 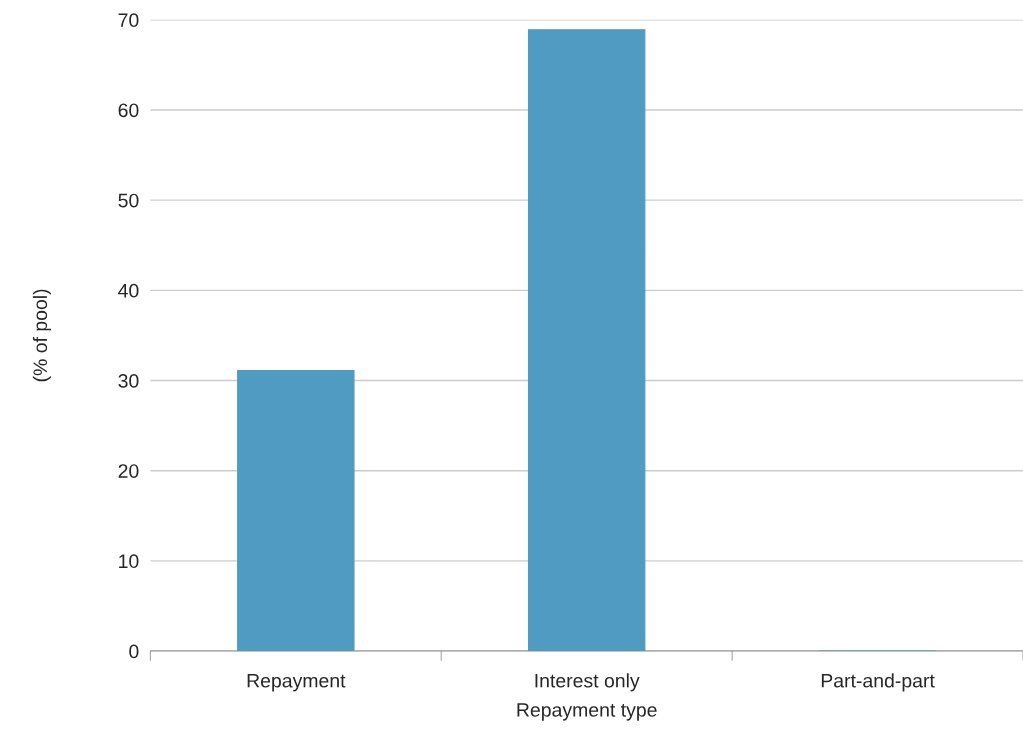 What do you see at coordinates (128, 110) in the screenshot?
I see `y-tick-label: 60` at bounding box center [128, 110].